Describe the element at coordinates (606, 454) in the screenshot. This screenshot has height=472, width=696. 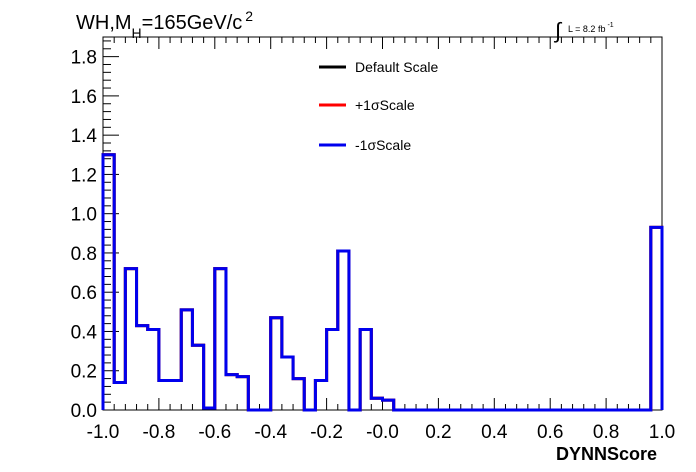
I see `x-axis-title: DYNNScore` at that location.